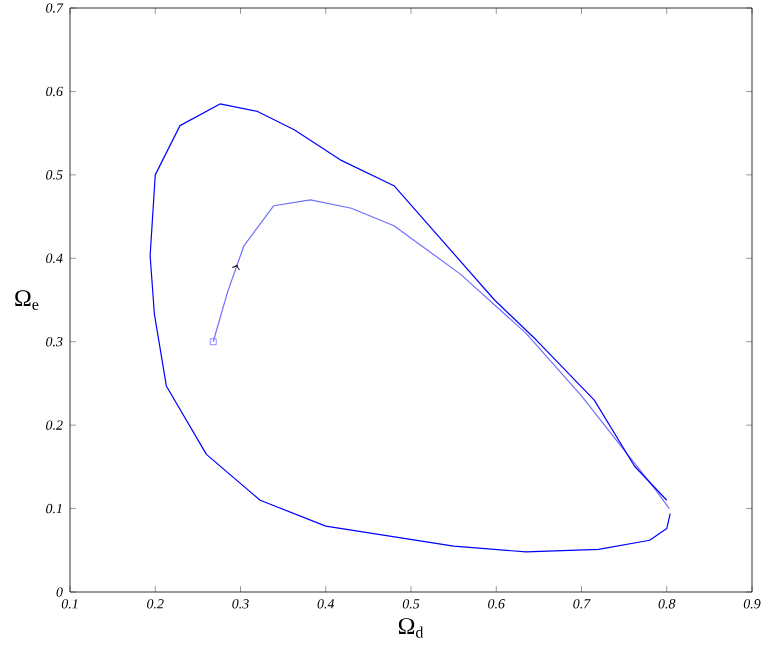 The image size is (764, 654). I want to click on x-axis-title: Ω$_{d}$, so click(411, 628).